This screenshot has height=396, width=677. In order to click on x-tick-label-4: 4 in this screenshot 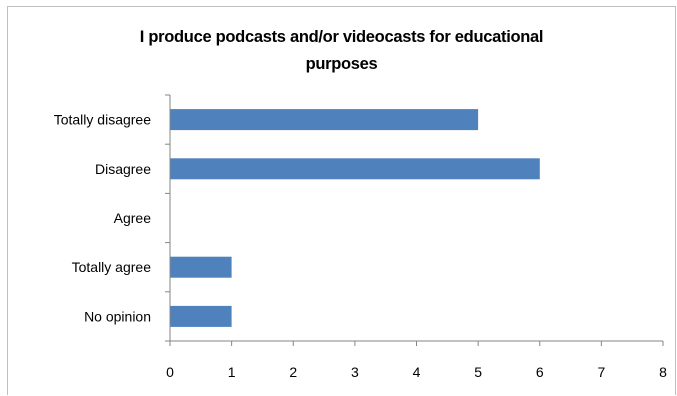, I will do `click(417, 372)`.